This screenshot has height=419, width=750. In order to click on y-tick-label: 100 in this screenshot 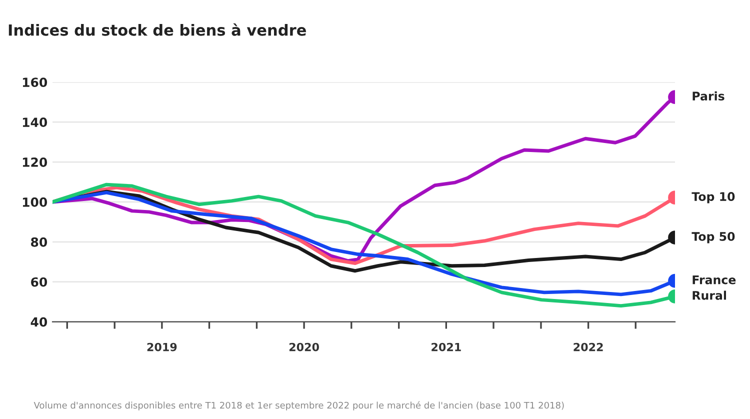, I will do `click(35, 202)`.